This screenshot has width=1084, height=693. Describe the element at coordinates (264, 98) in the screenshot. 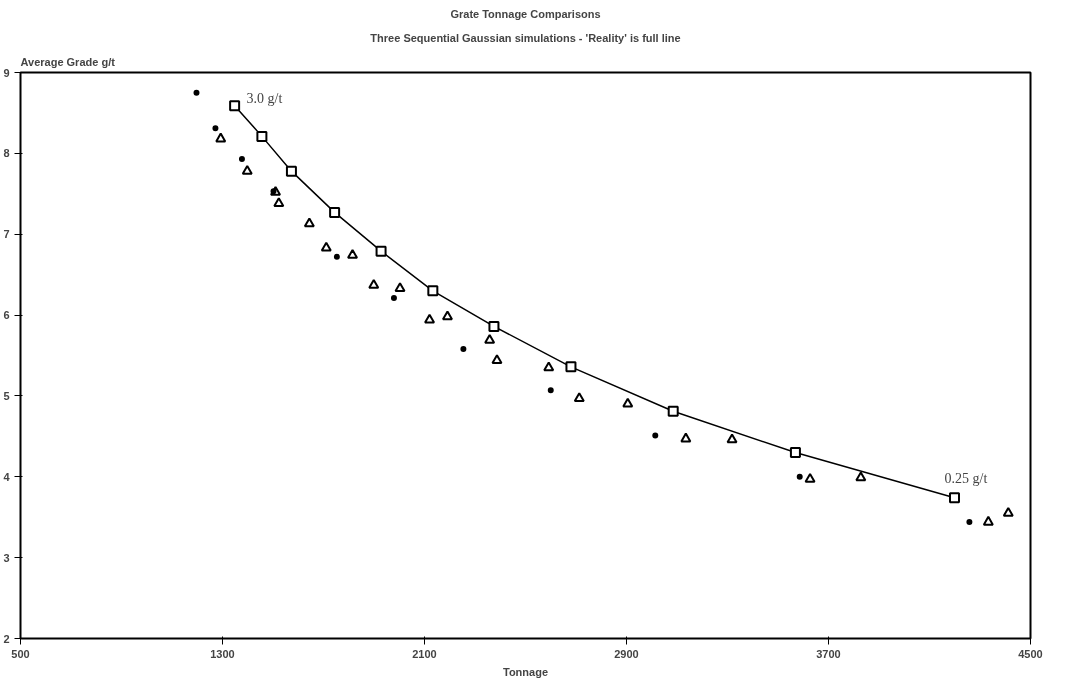

I see `annotation: 3.0 g/t` at that location.